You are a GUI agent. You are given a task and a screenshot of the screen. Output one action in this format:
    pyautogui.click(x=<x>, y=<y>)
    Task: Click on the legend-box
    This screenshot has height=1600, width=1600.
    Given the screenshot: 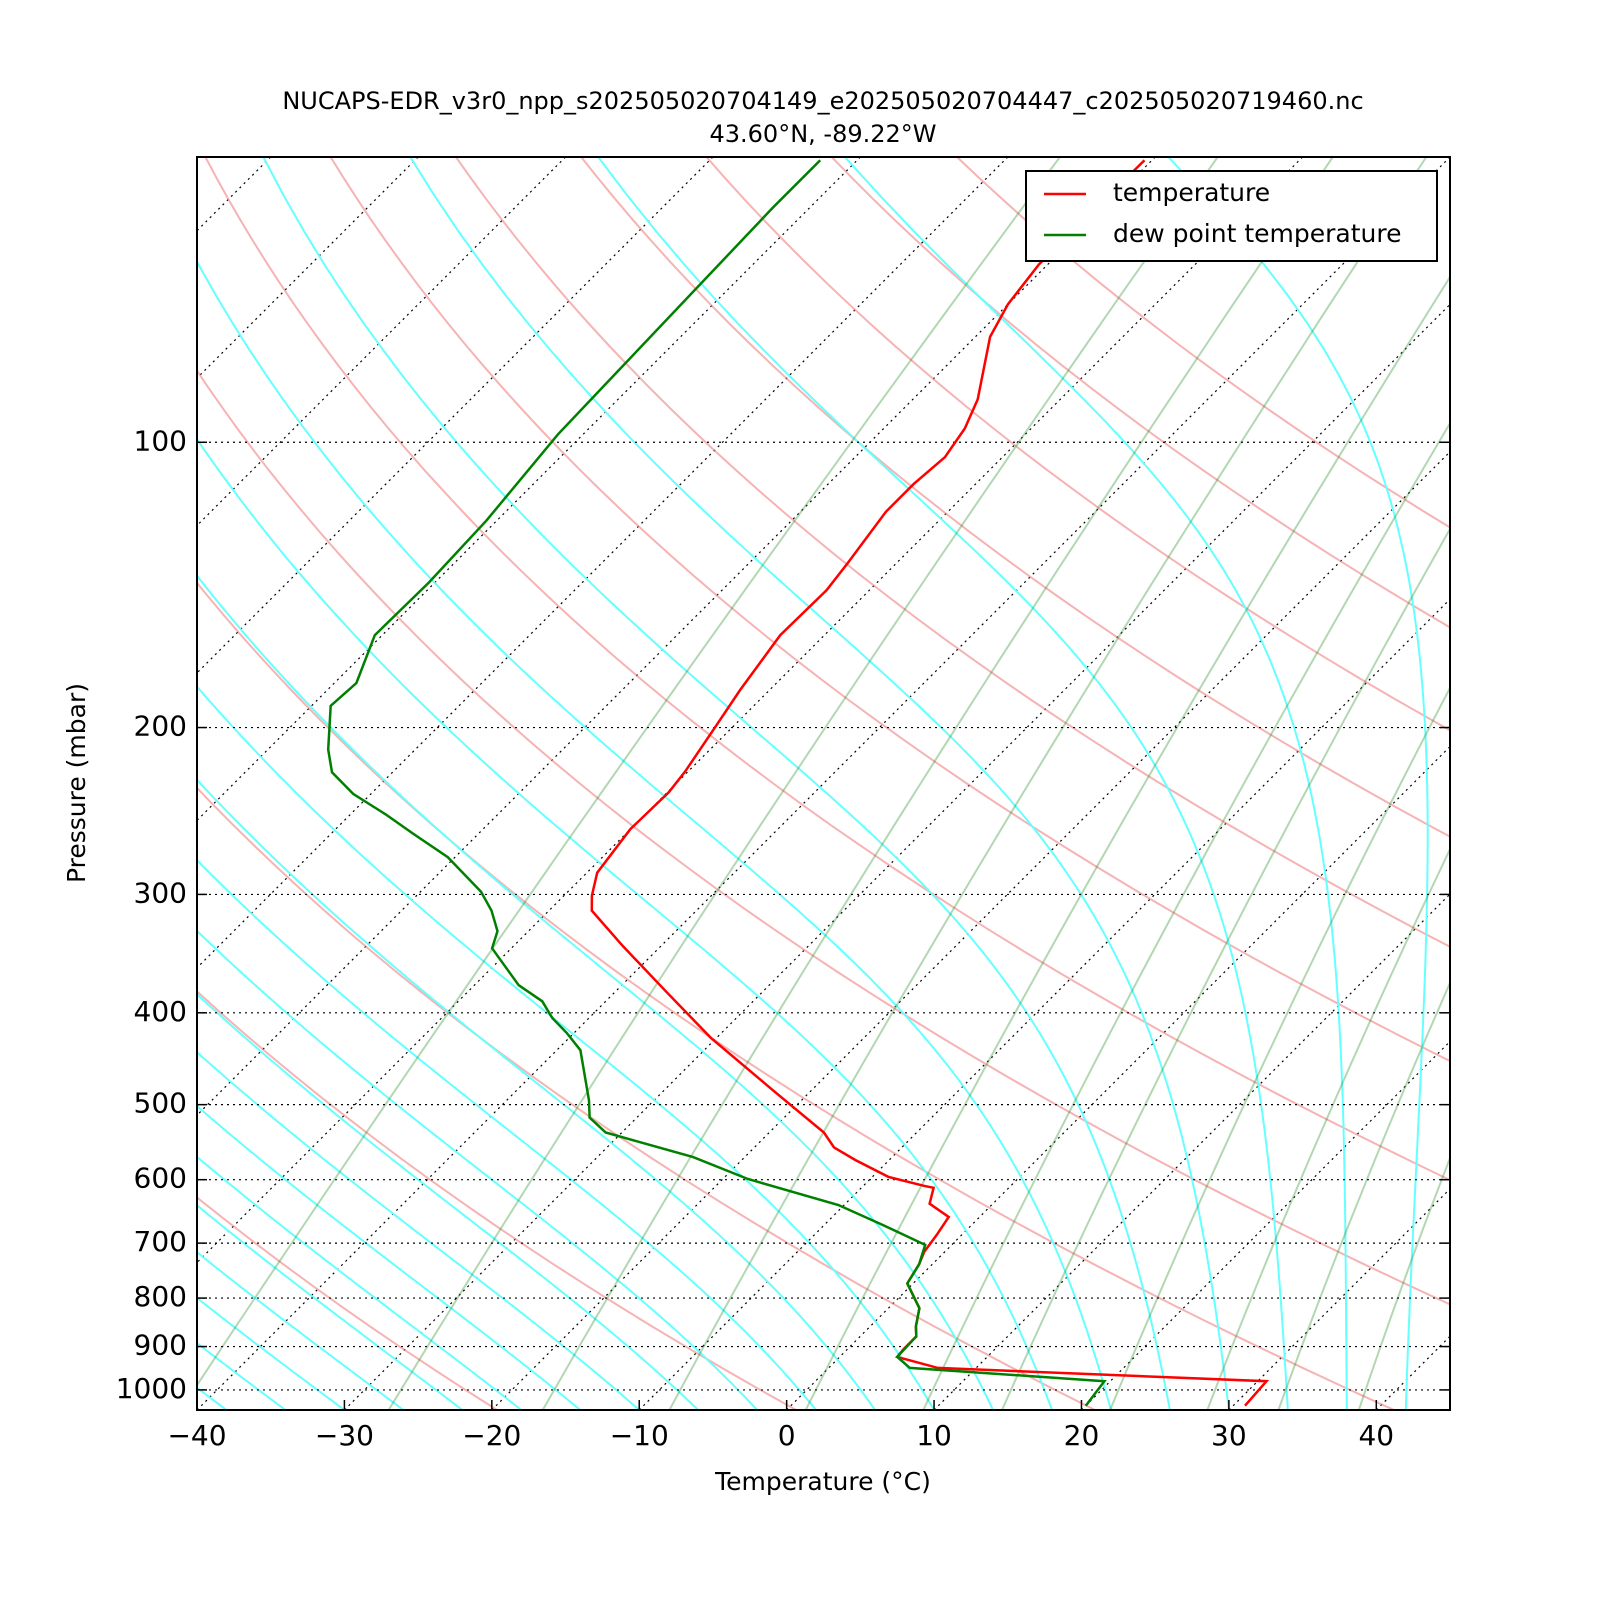 What is the action you would take?
    pyautogui.click(x=1231, y=216)
    